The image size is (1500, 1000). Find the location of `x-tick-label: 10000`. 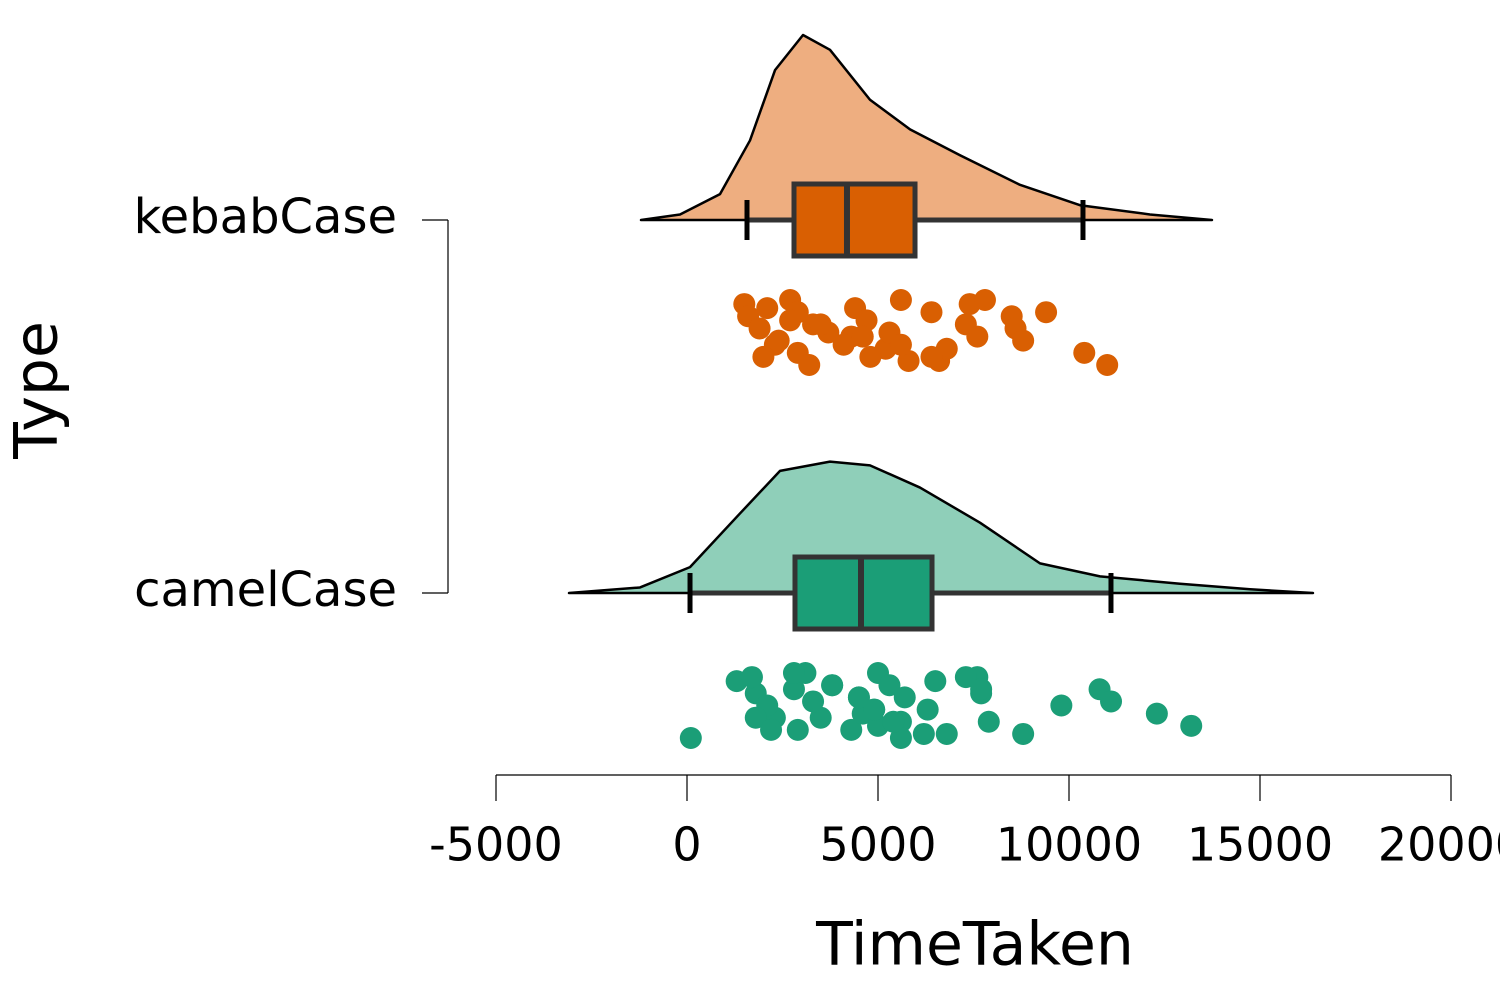

x-tick-label: 10000 is located at coordinates (1069, 845).